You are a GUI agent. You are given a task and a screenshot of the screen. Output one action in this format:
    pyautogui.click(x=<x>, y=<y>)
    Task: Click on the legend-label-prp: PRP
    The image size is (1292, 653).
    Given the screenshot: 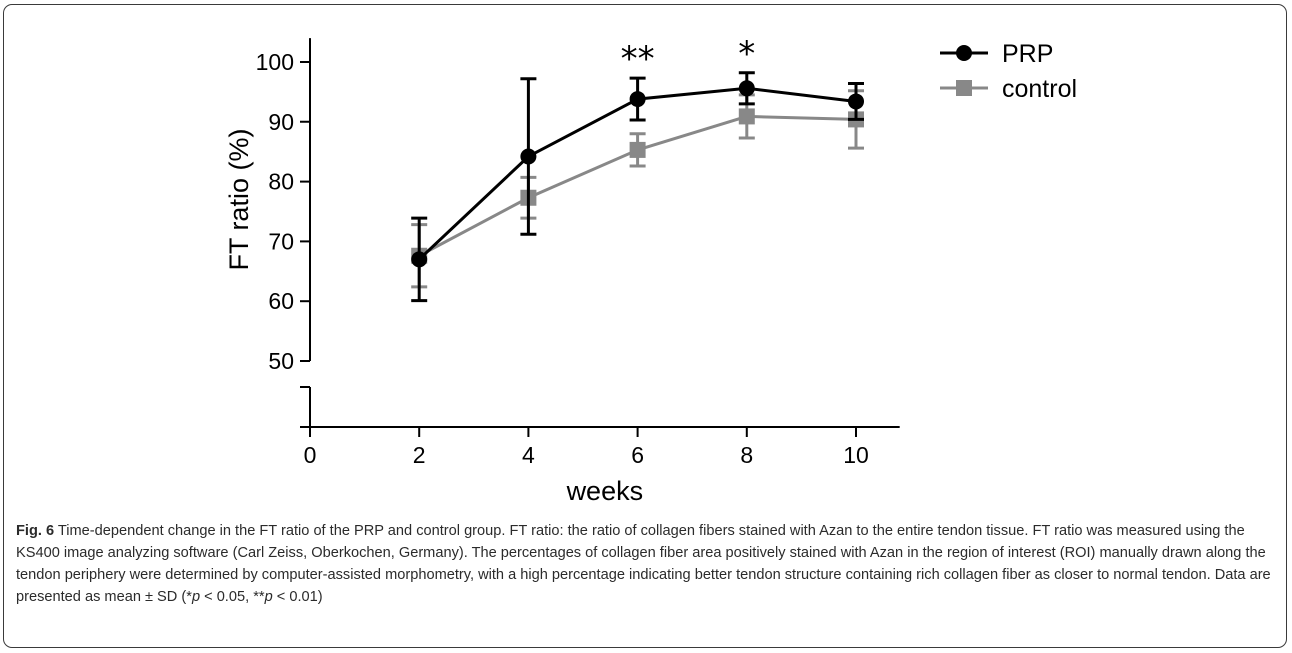 What is the action you would take?
    pyautogui.click(x=1027, y=54)
    